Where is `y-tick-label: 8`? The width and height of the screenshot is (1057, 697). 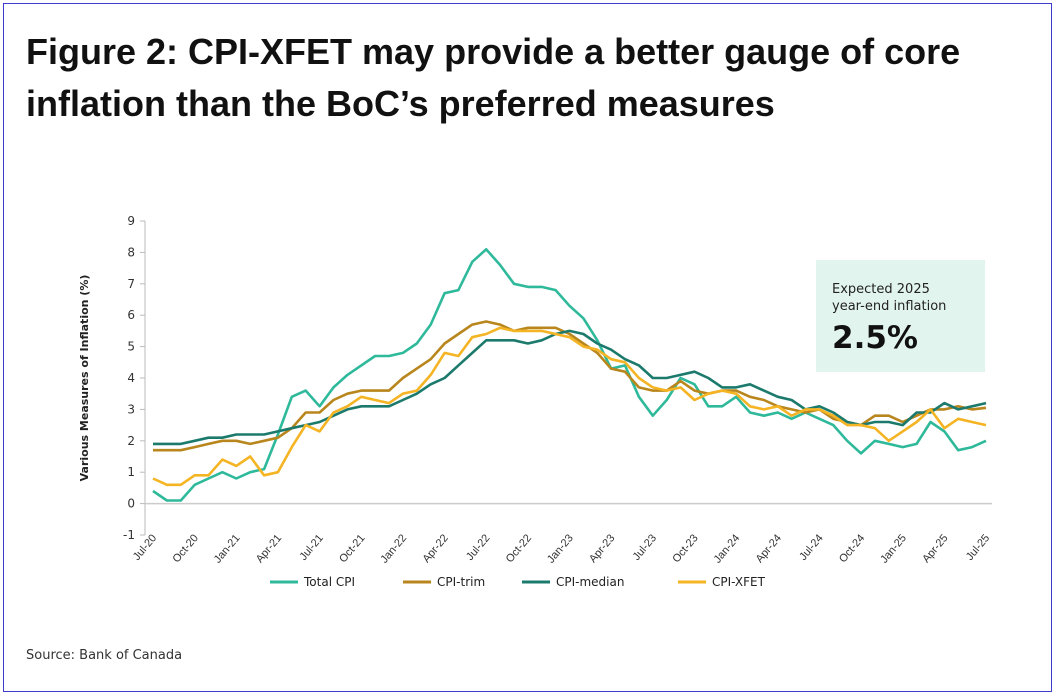 y-tick-label: 8 is located at coordinates (131, 252).